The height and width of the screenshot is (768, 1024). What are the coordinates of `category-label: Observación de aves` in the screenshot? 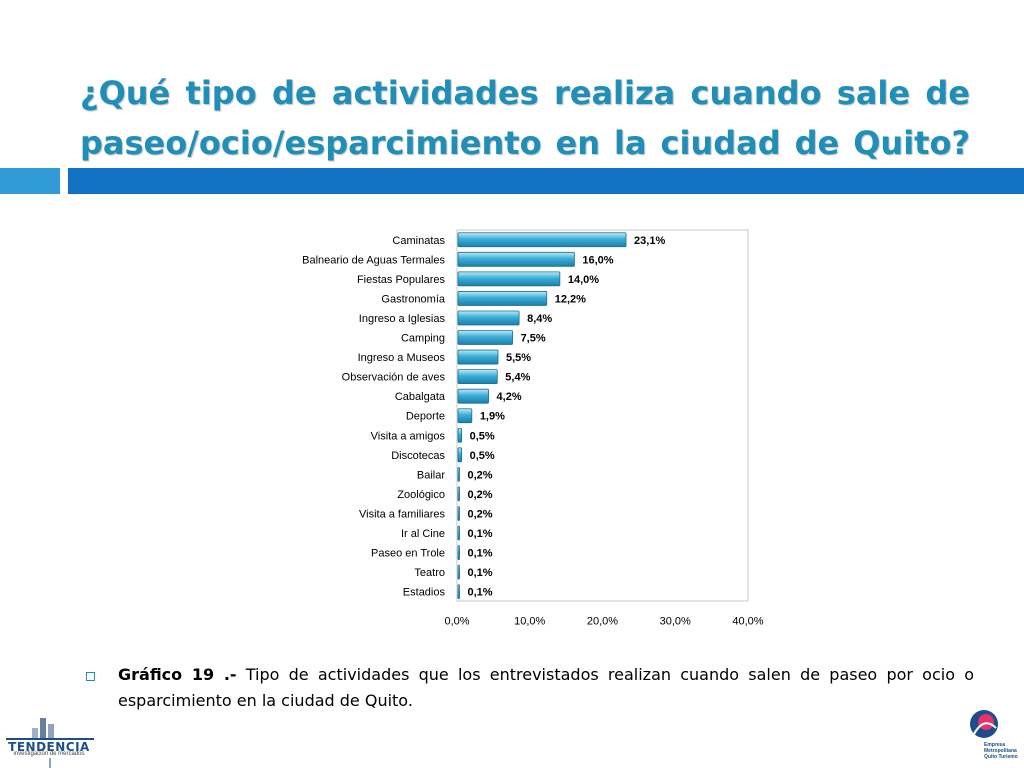 It's located at (394, 378).